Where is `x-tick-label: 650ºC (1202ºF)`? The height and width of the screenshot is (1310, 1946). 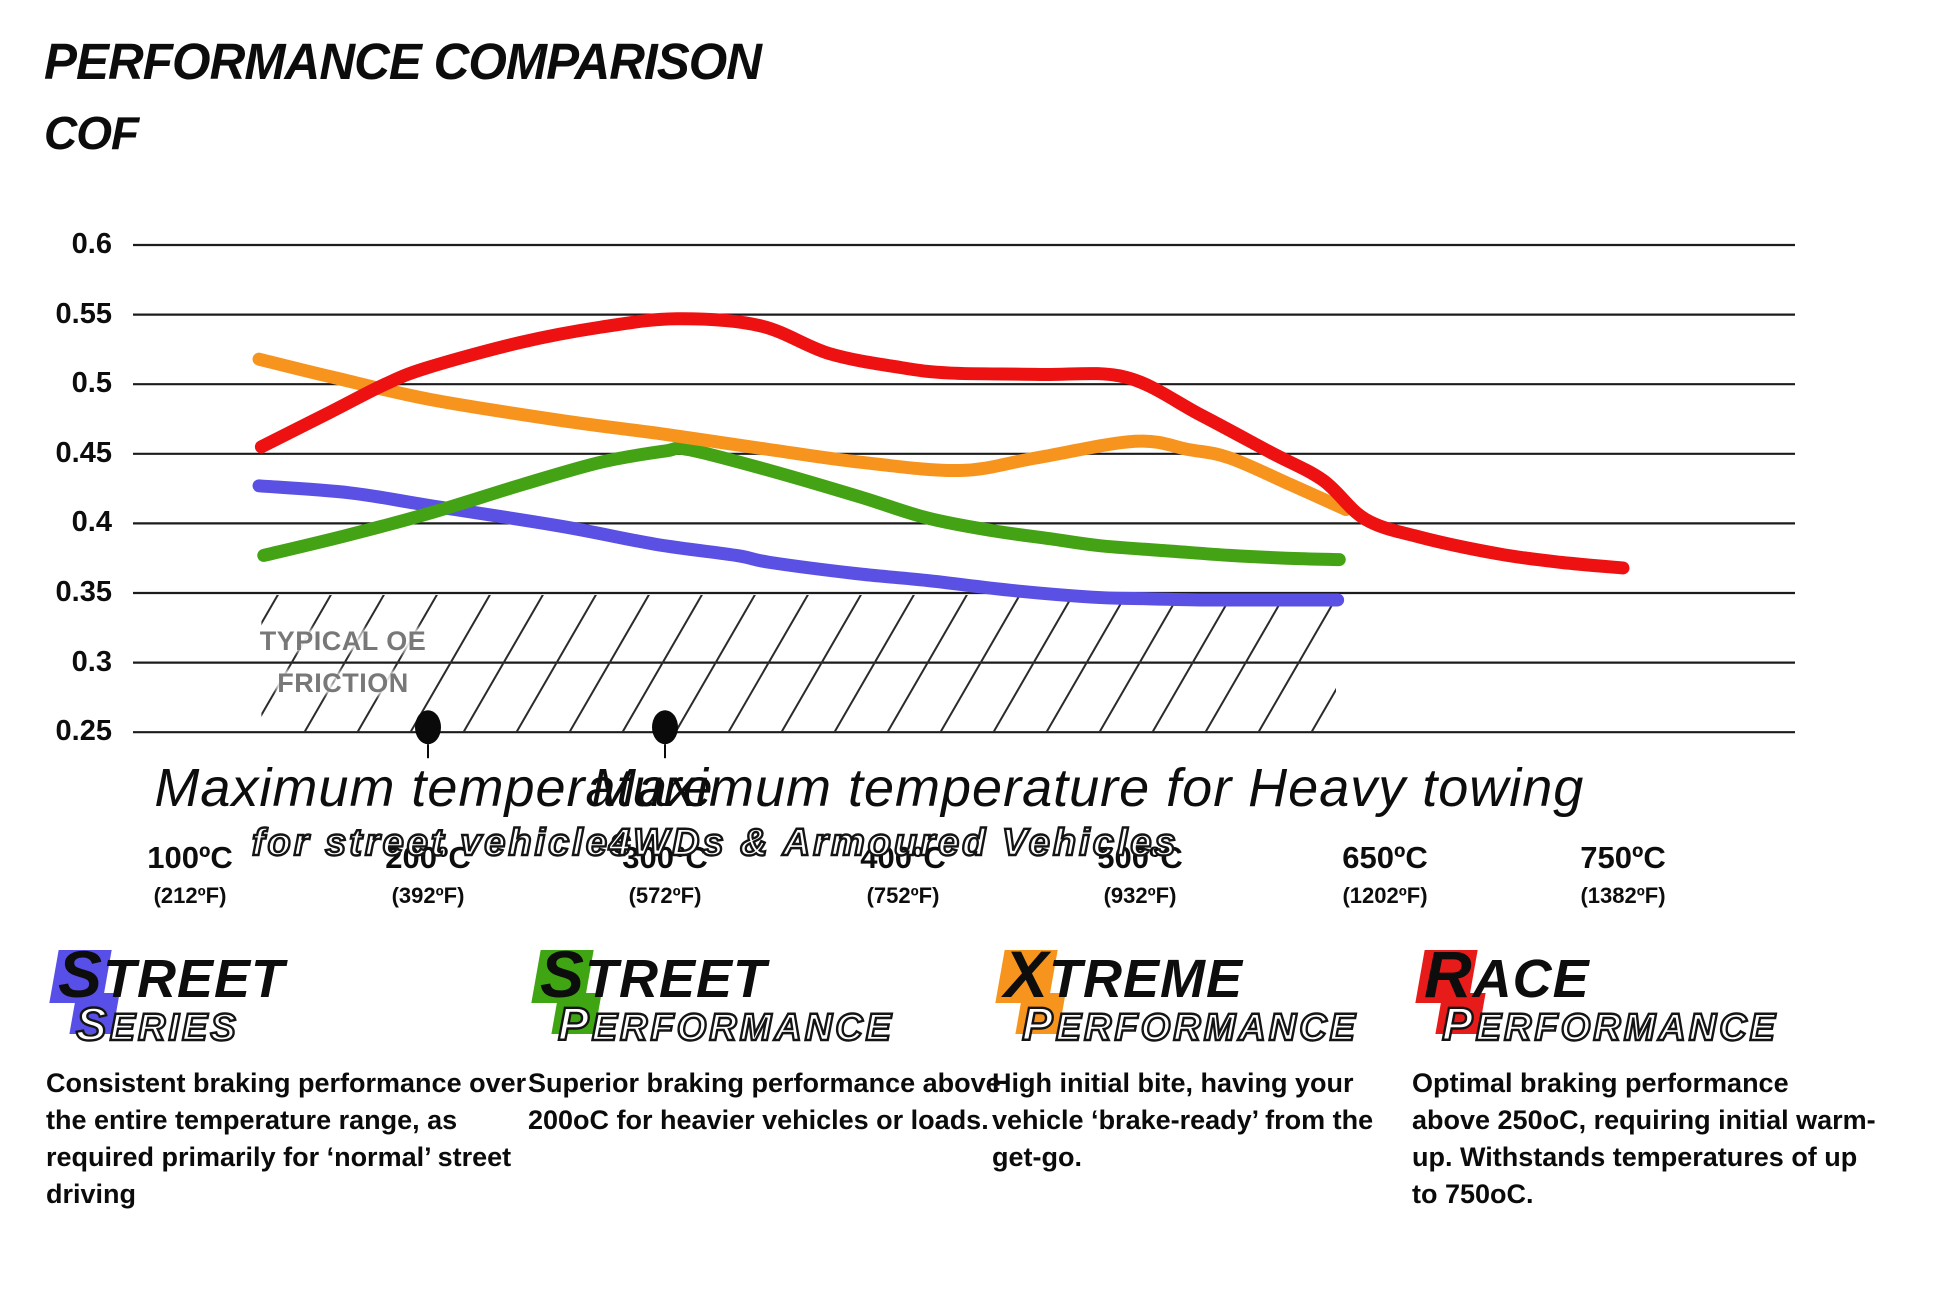
x-tick-label: 650ºC (1202ºF) is located at coordinates (1384, 874).